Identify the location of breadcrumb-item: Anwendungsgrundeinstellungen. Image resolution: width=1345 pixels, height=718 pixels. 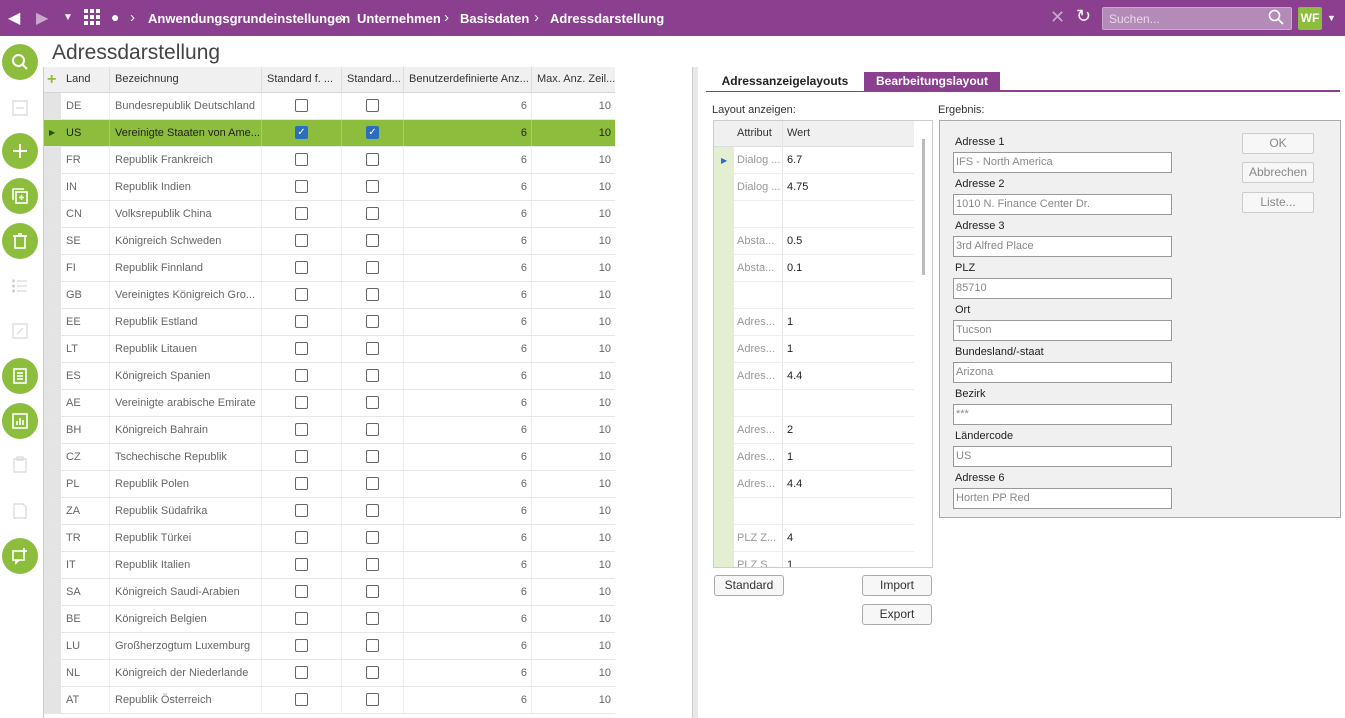
(249, 18).